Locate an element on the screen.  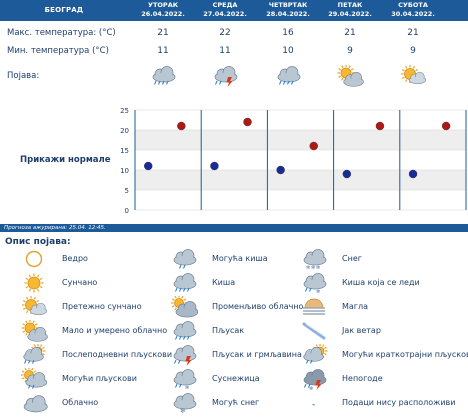
sleet-icon: ✻ is located at coordinates (314, 283).